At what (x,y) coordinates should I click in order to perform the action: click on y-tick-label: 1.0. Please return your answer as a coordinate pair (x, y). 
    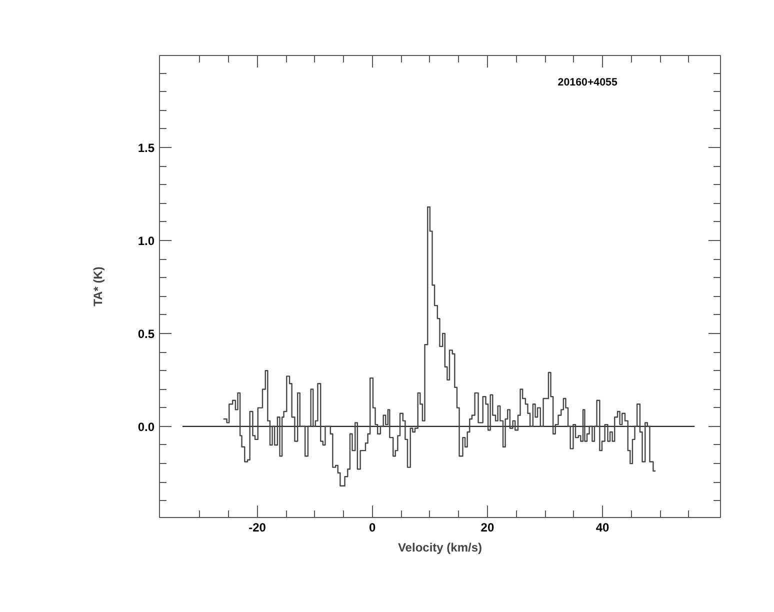
    Looking at the image, I should click on (146, 241).